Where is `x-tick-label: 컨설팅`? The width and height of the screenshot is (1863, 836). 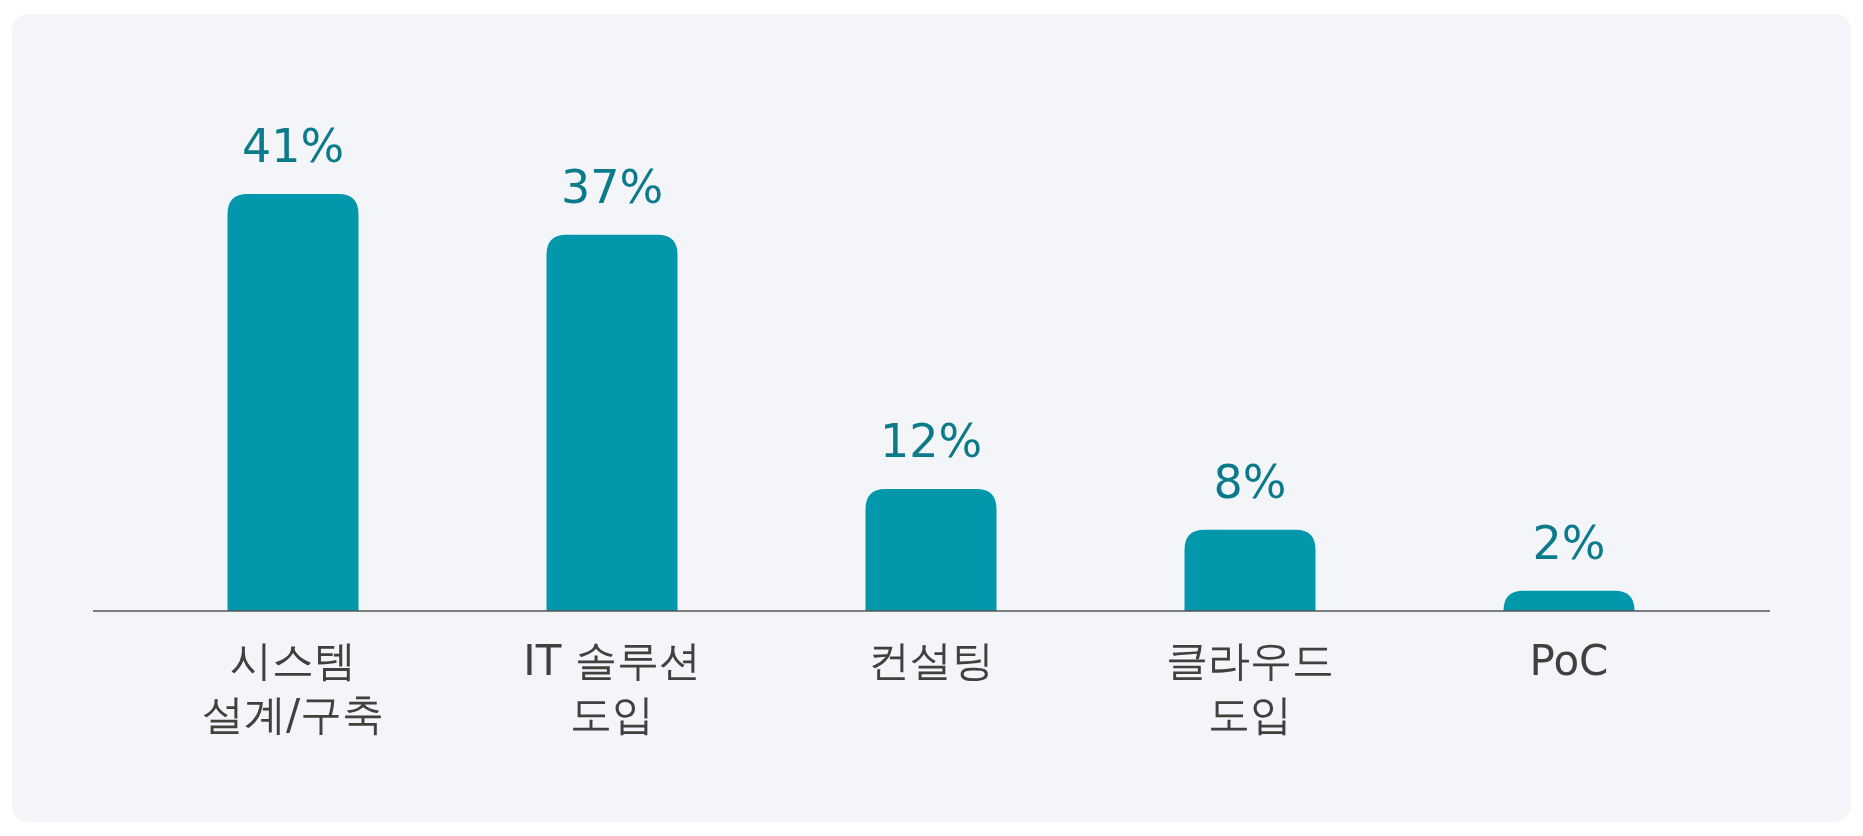 x-tick-label: 컨설팅 is located at coordinates (931, 660).